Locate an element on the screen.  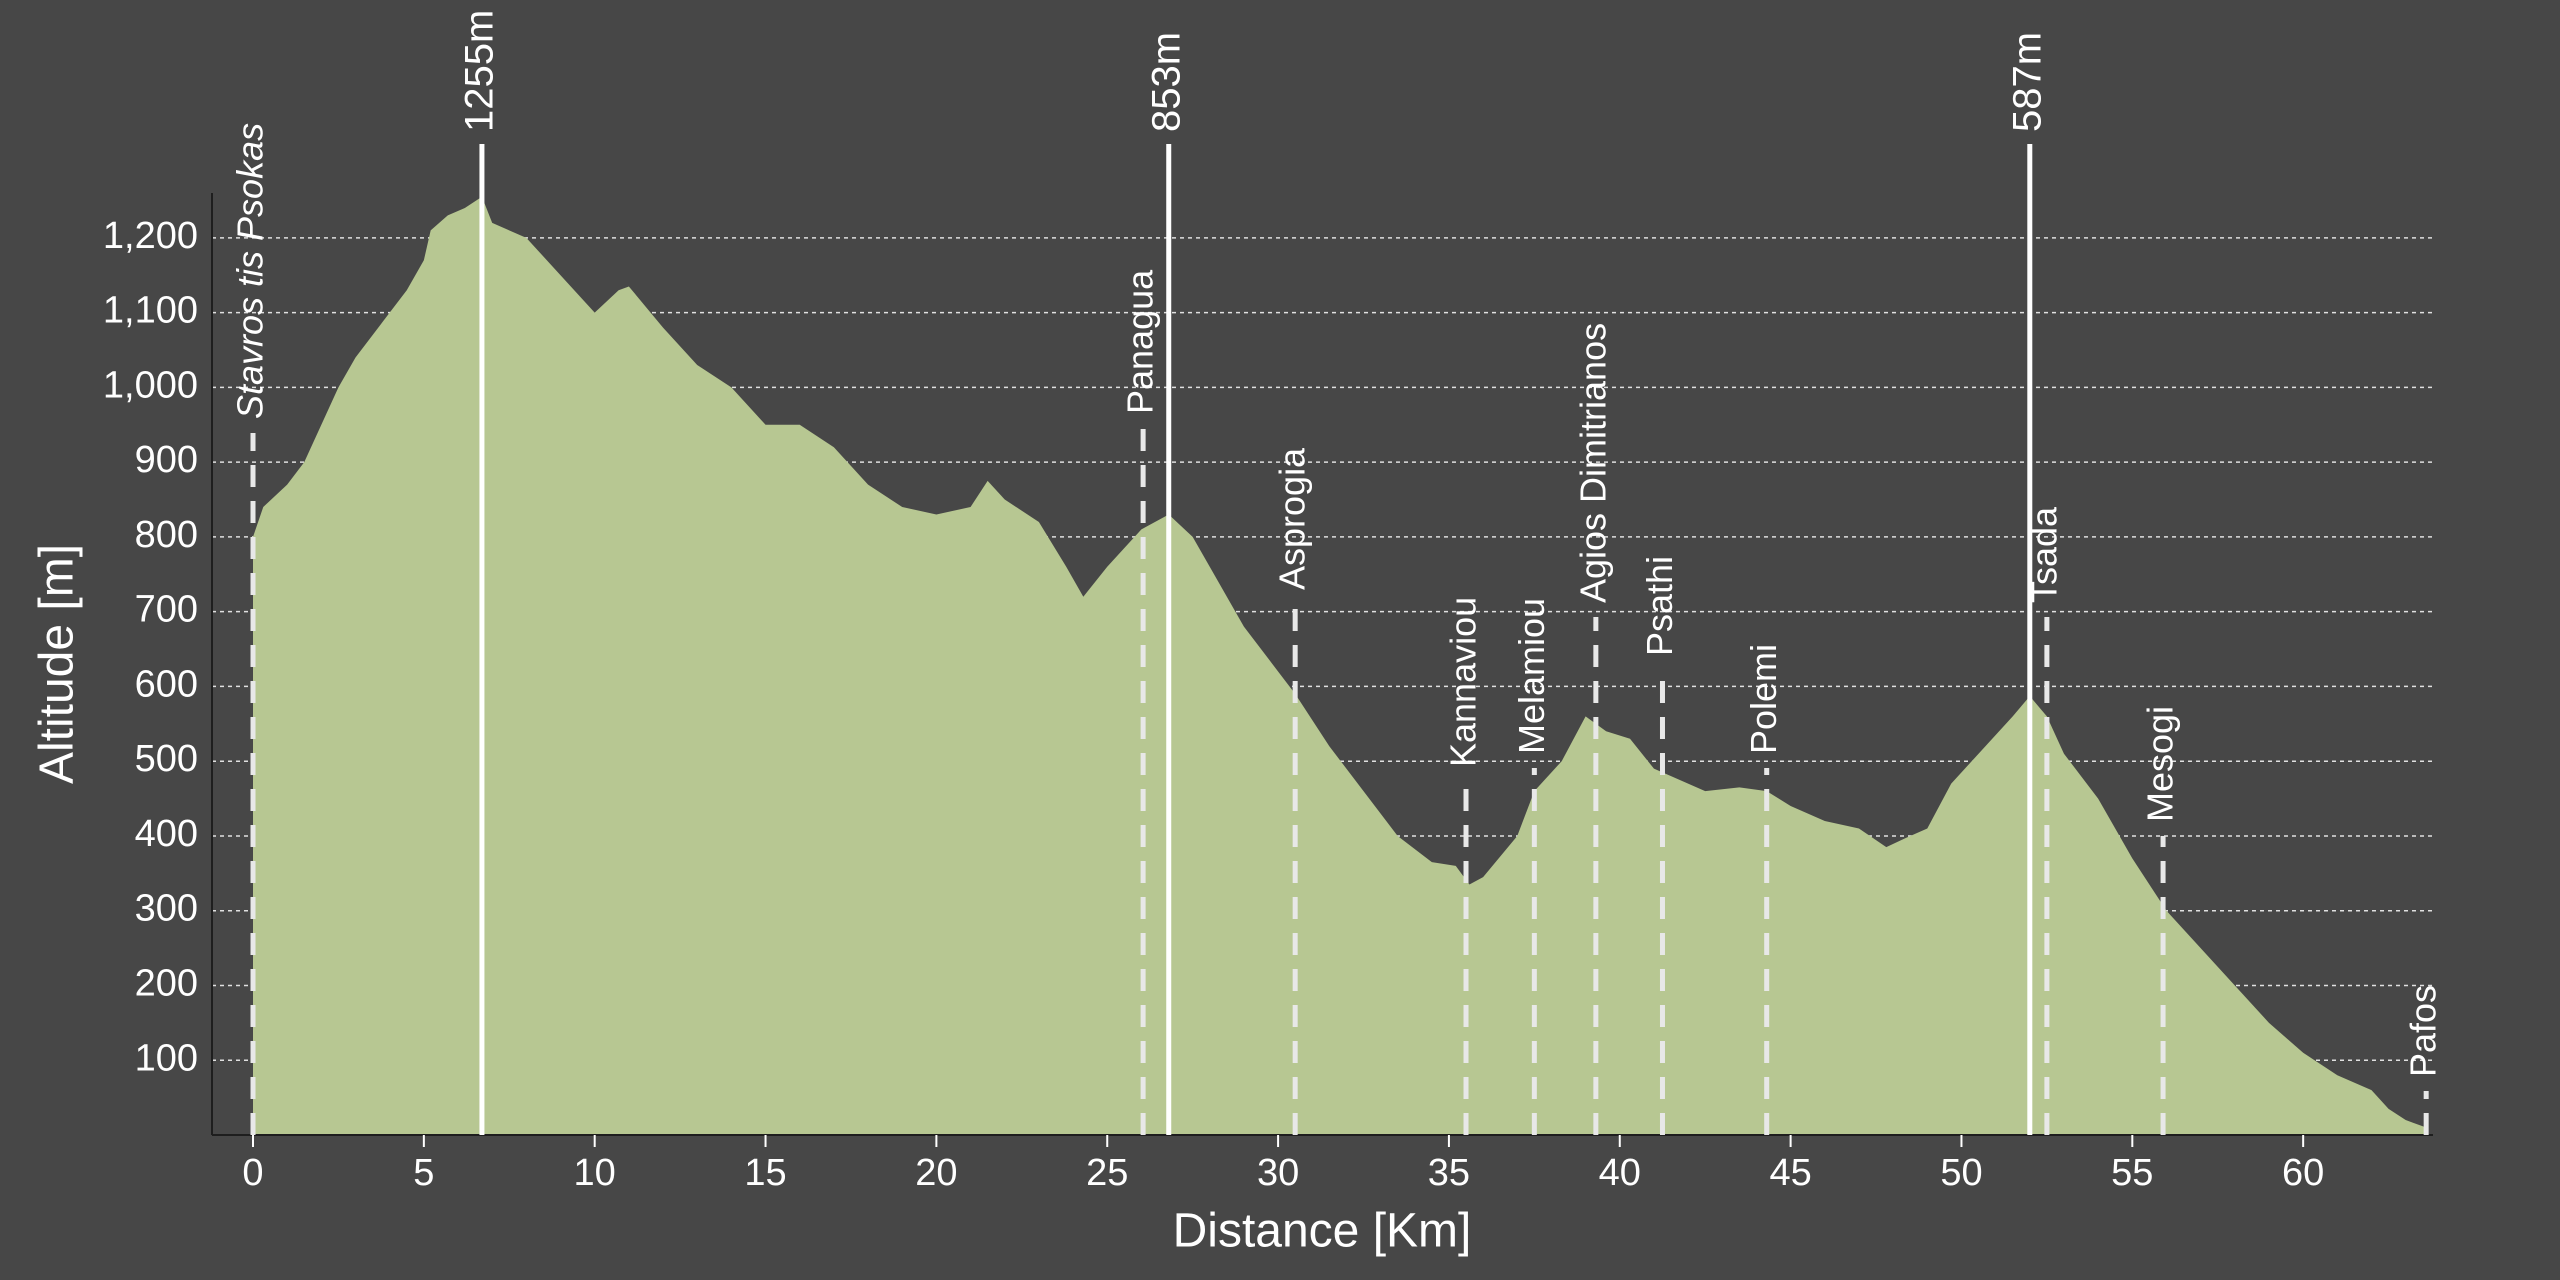
y-axis-title: Altitude [m] is located at coordinates (57, 664).